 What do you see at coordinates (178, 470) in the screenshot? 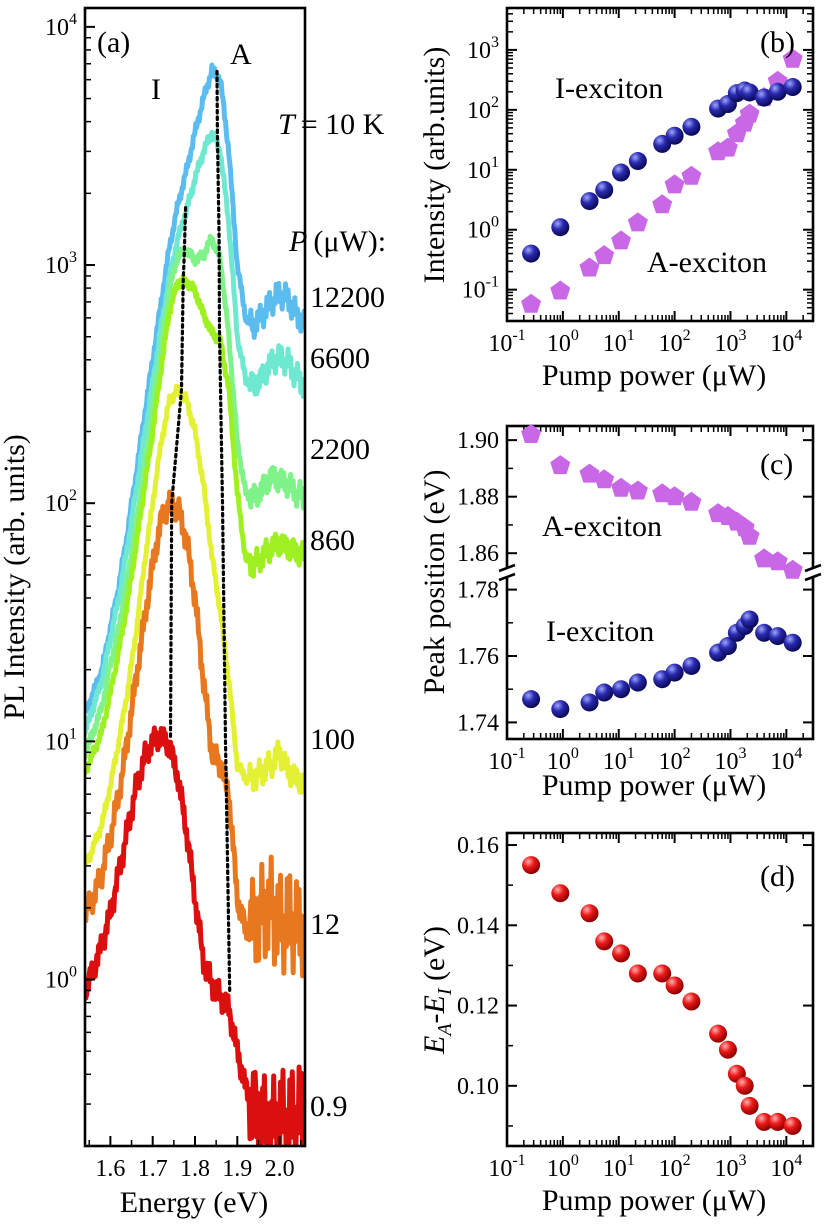
I see `guide-i-peak` at bounding box center [178, 470].